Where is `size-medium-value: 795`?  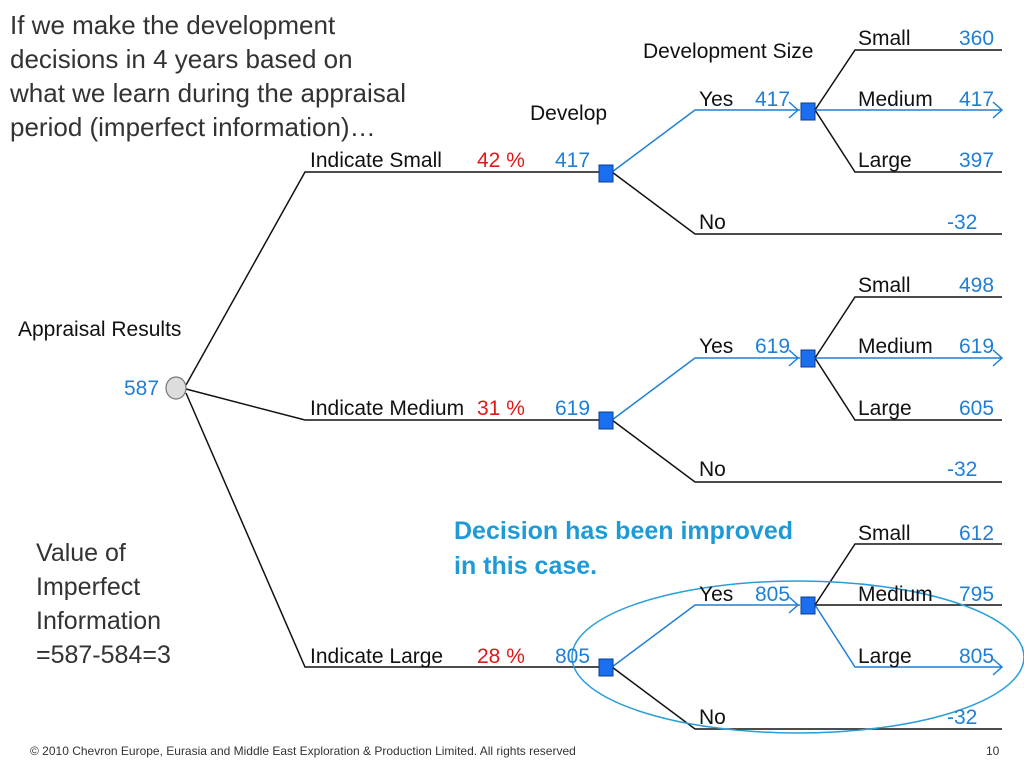
size-medium-value: 795 is located at coordinates (976, 594).